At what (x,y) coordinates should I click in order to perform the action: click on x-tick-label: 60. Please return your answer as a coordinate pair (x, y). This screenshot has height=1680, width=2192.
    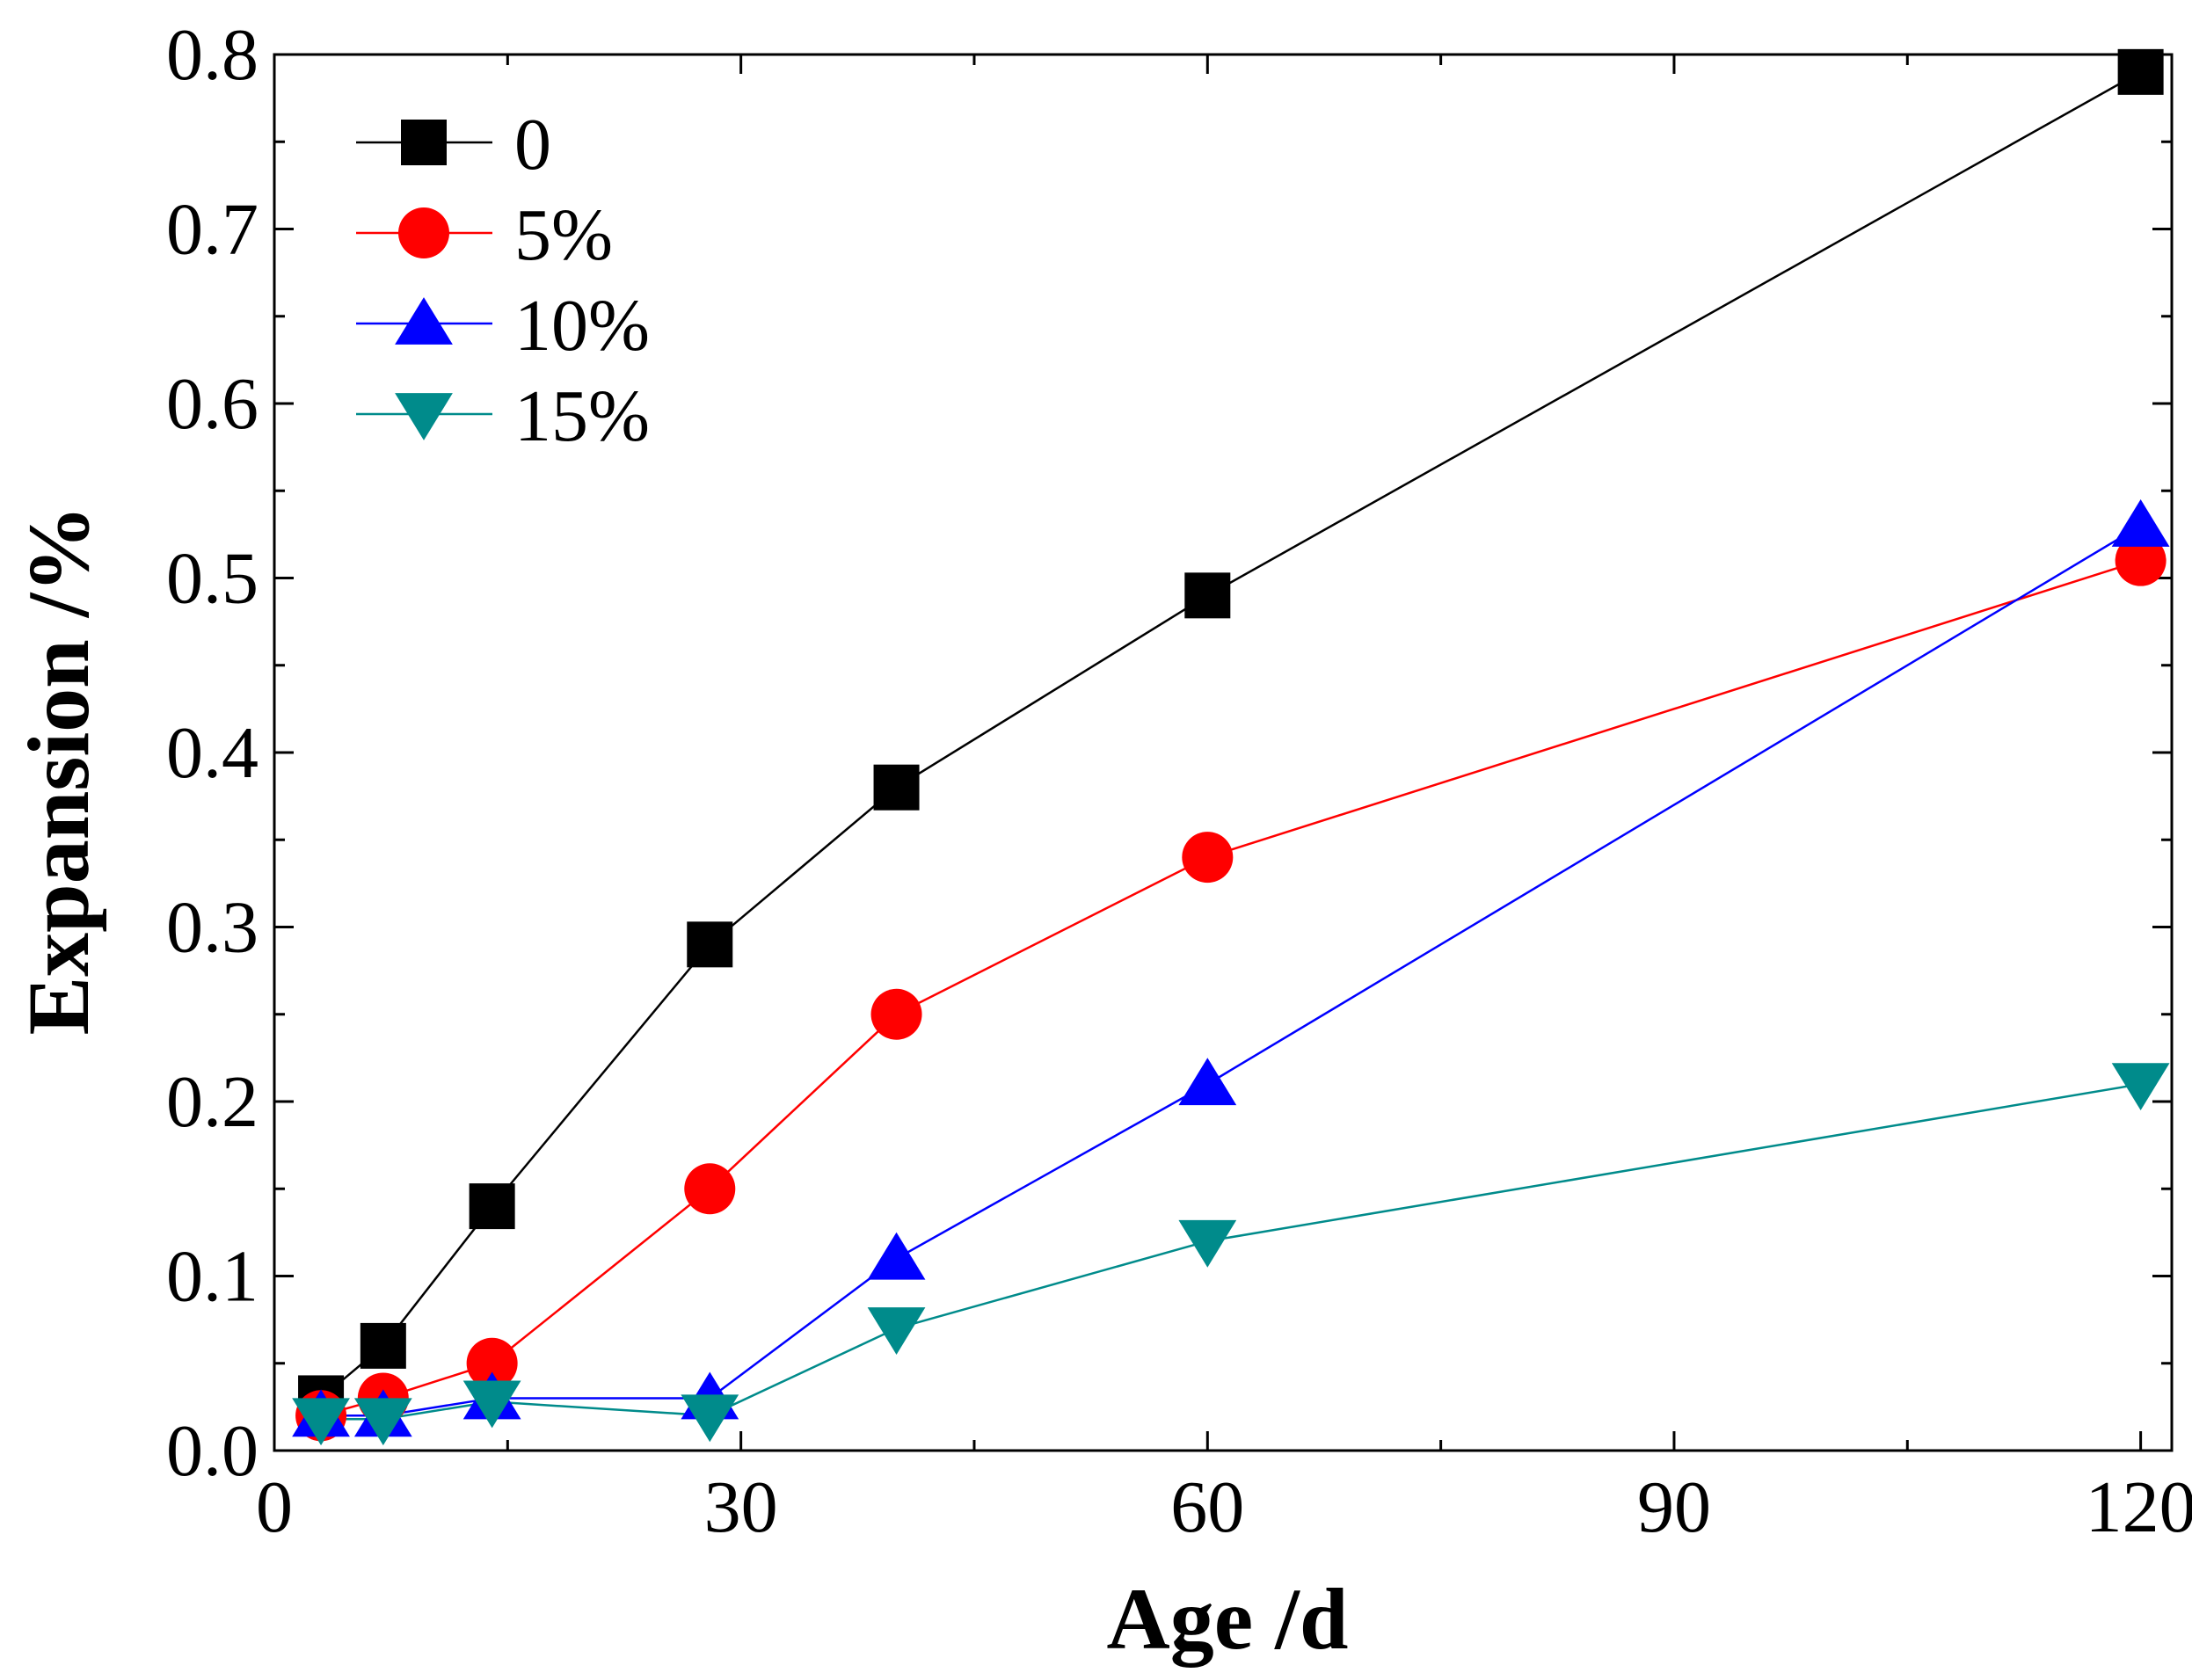
    Looking at the image, I should click on (1207, 1507).